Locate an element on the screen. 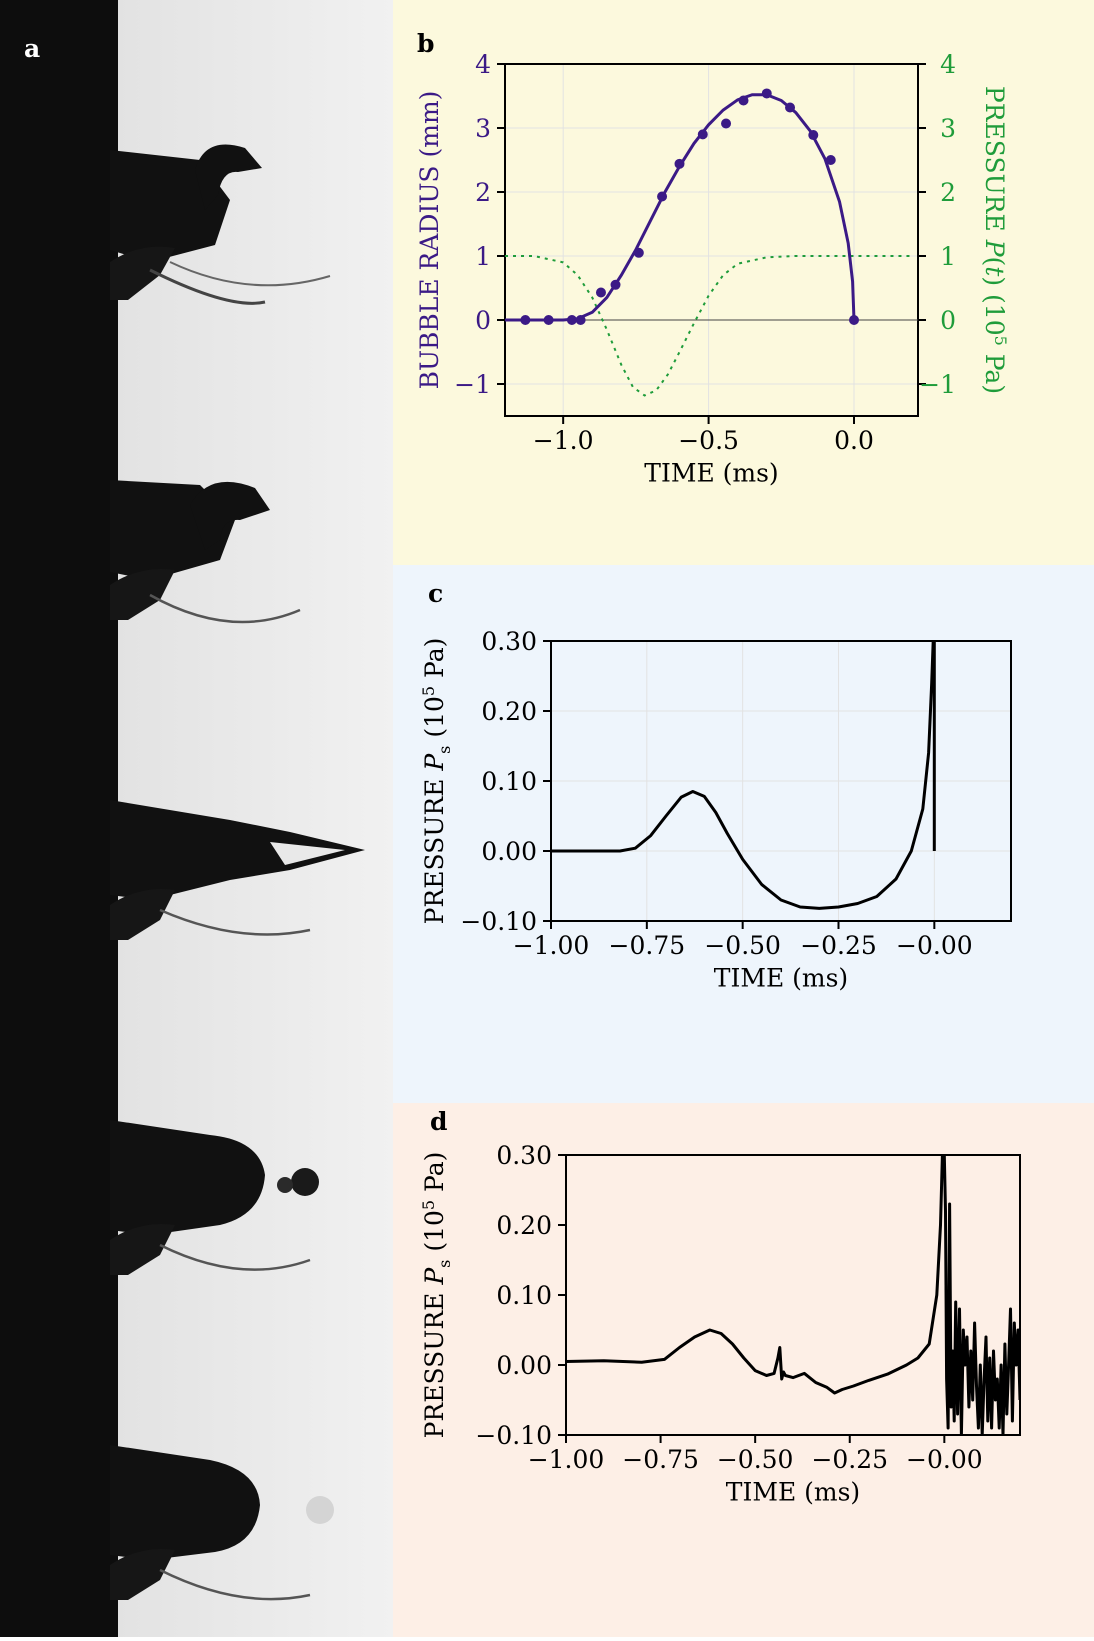 The height and width of the screenshot is (1641, 1094). panel-a-label: a is located at coordinates (32, 48).